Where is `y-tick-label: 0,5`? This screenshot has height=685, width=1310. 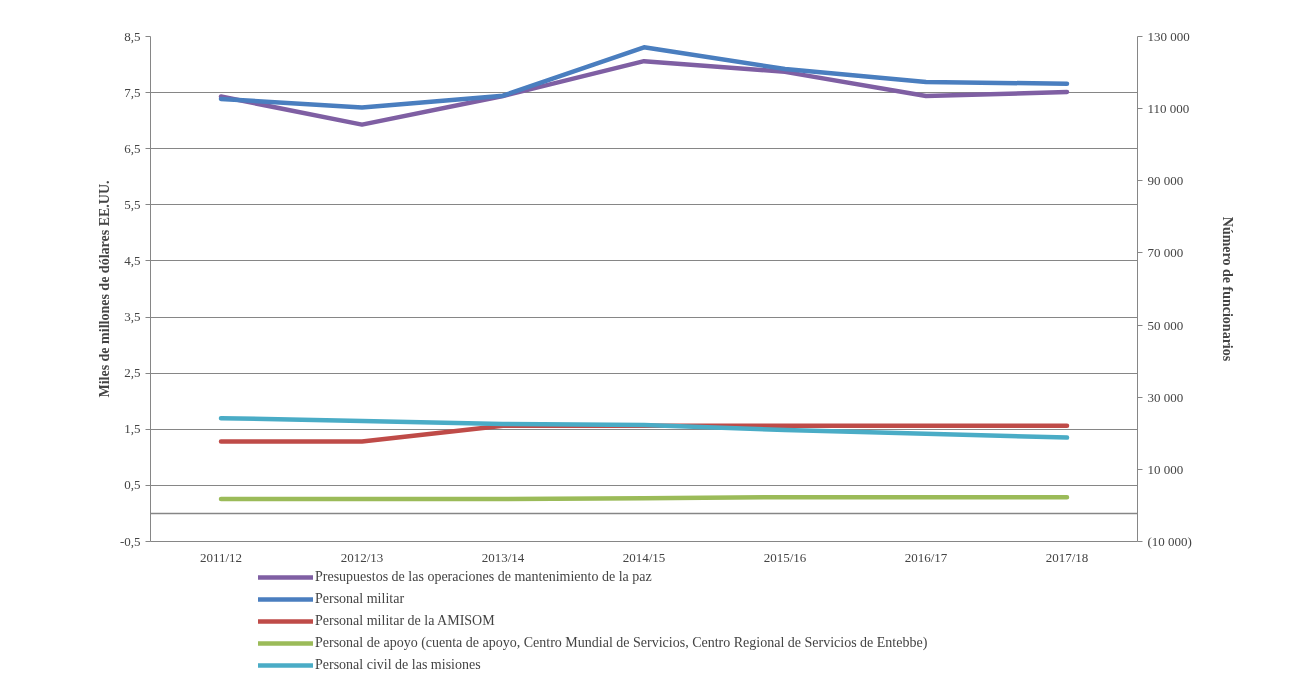
y-tick-label: 0,5 is located at coordinates (132, 485).